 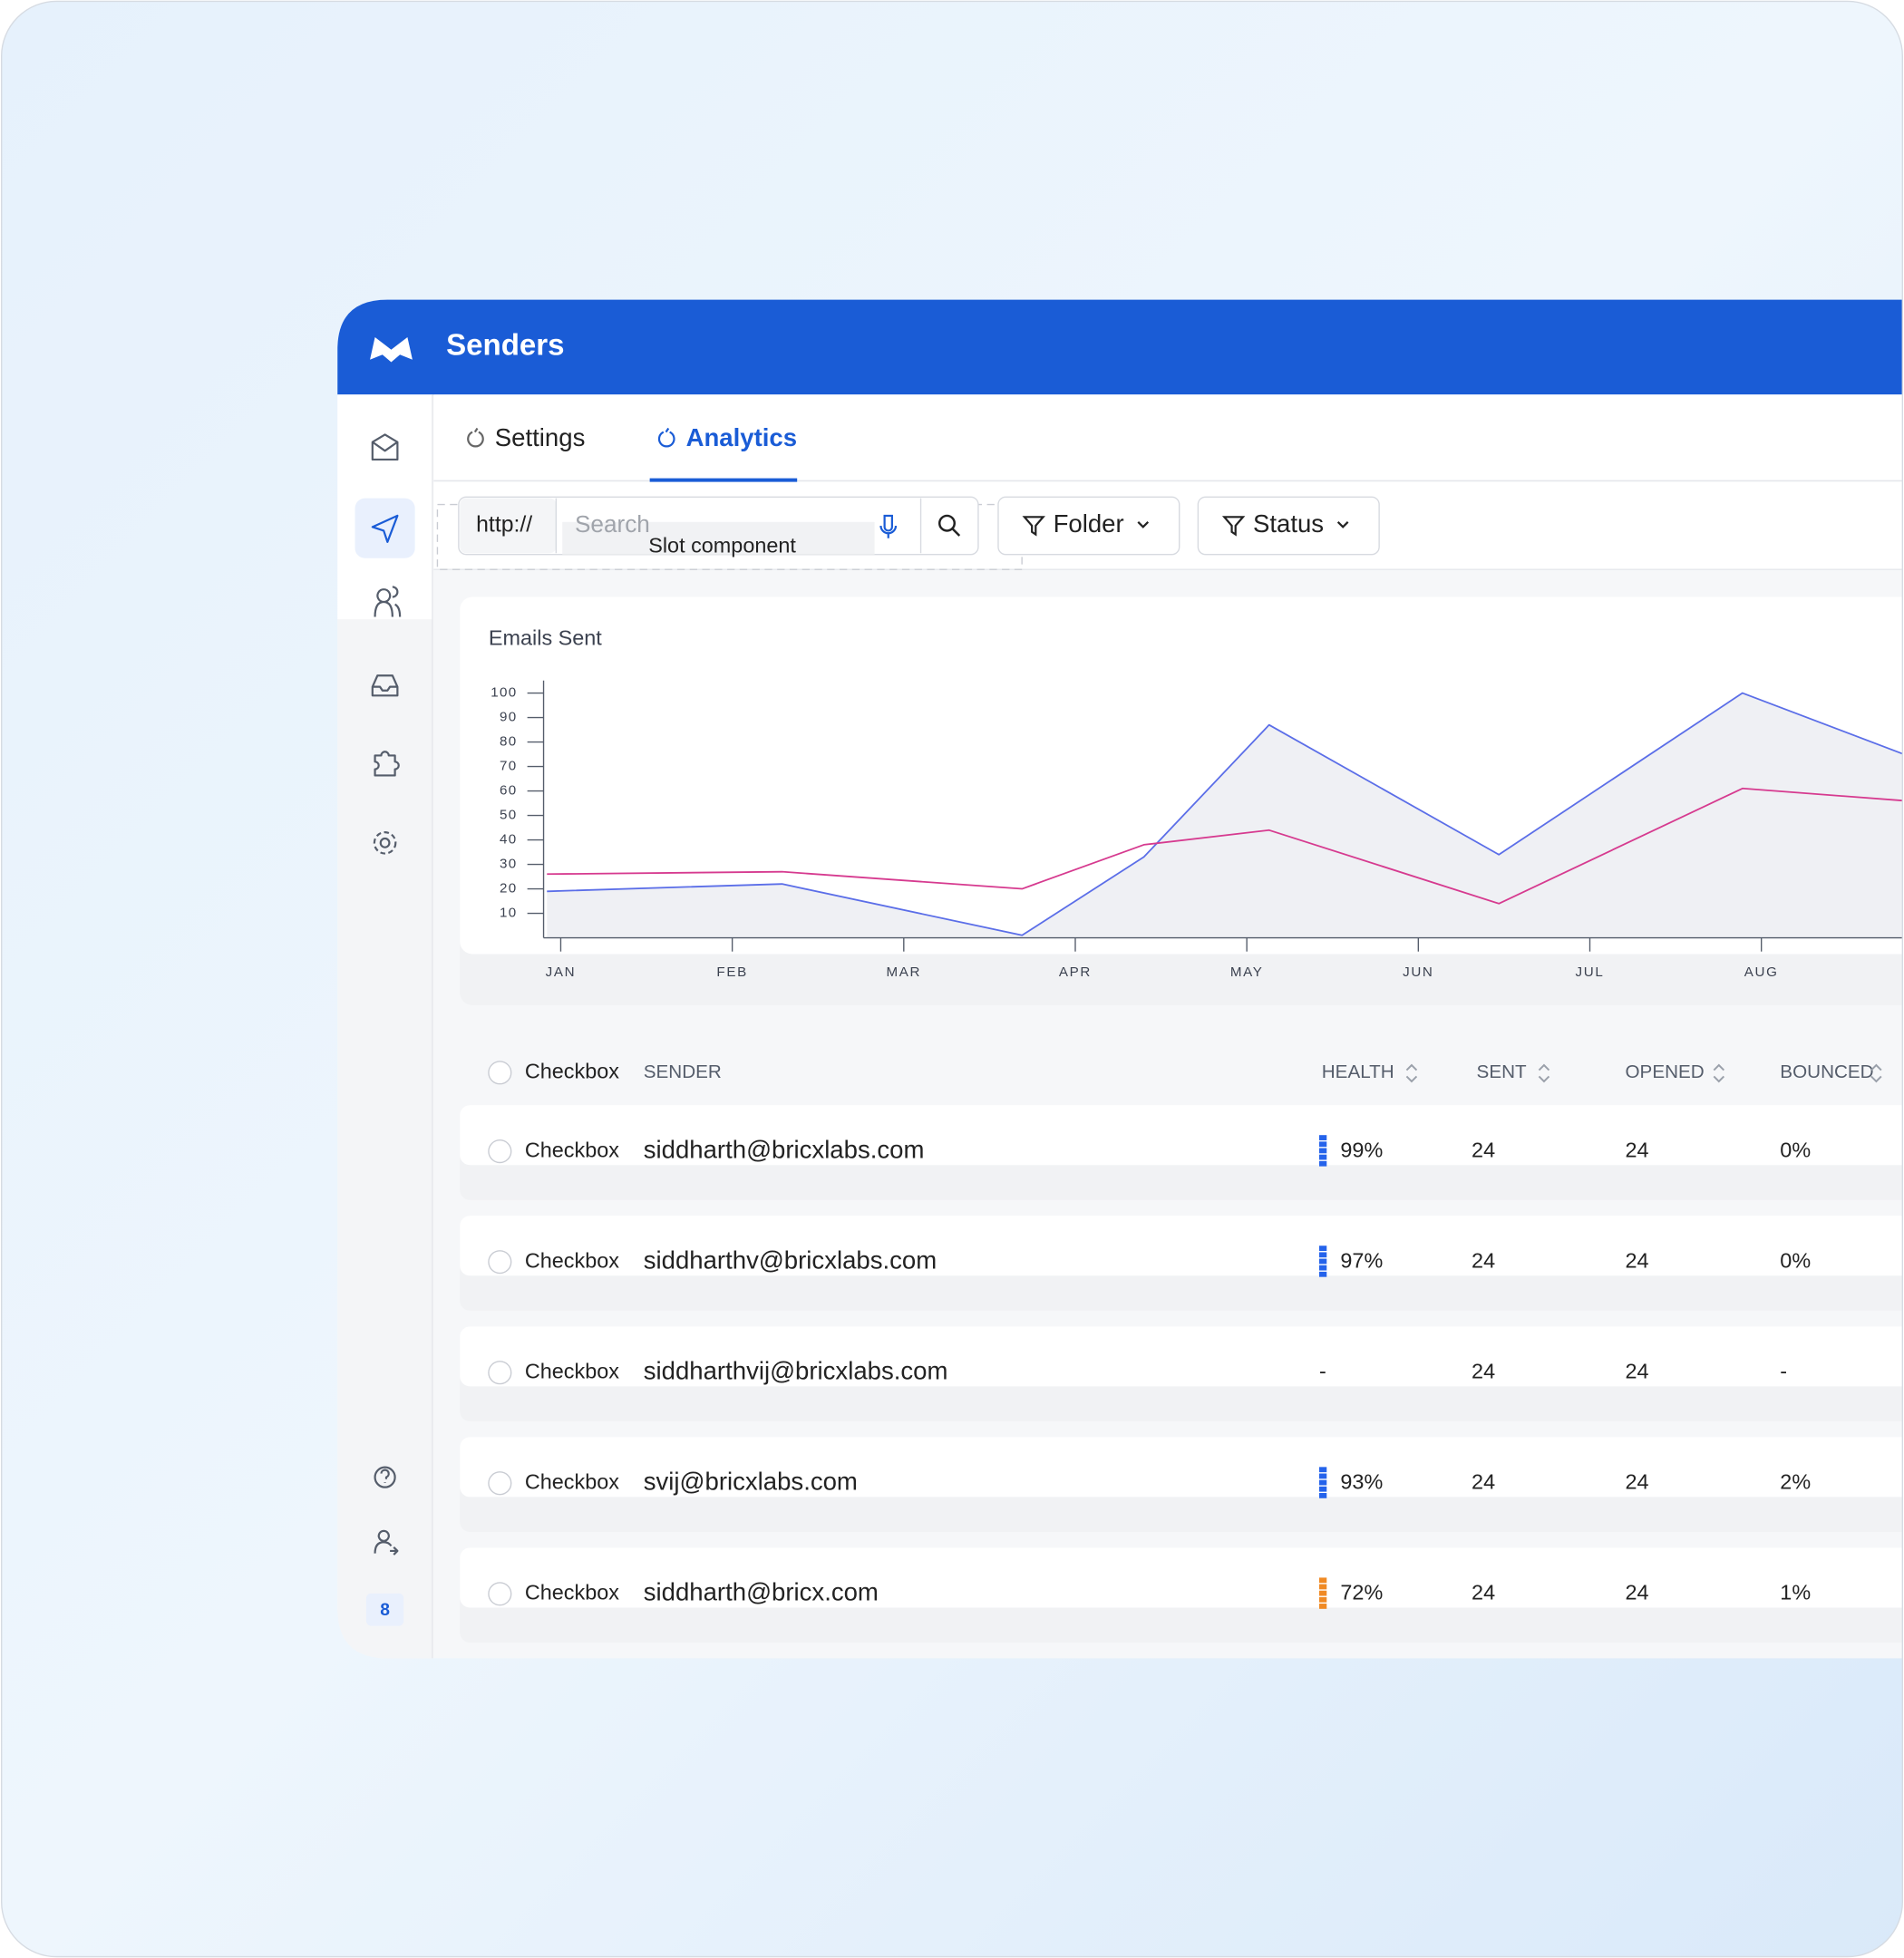 I want to click on icon-mic, so click(x=888, y=526).